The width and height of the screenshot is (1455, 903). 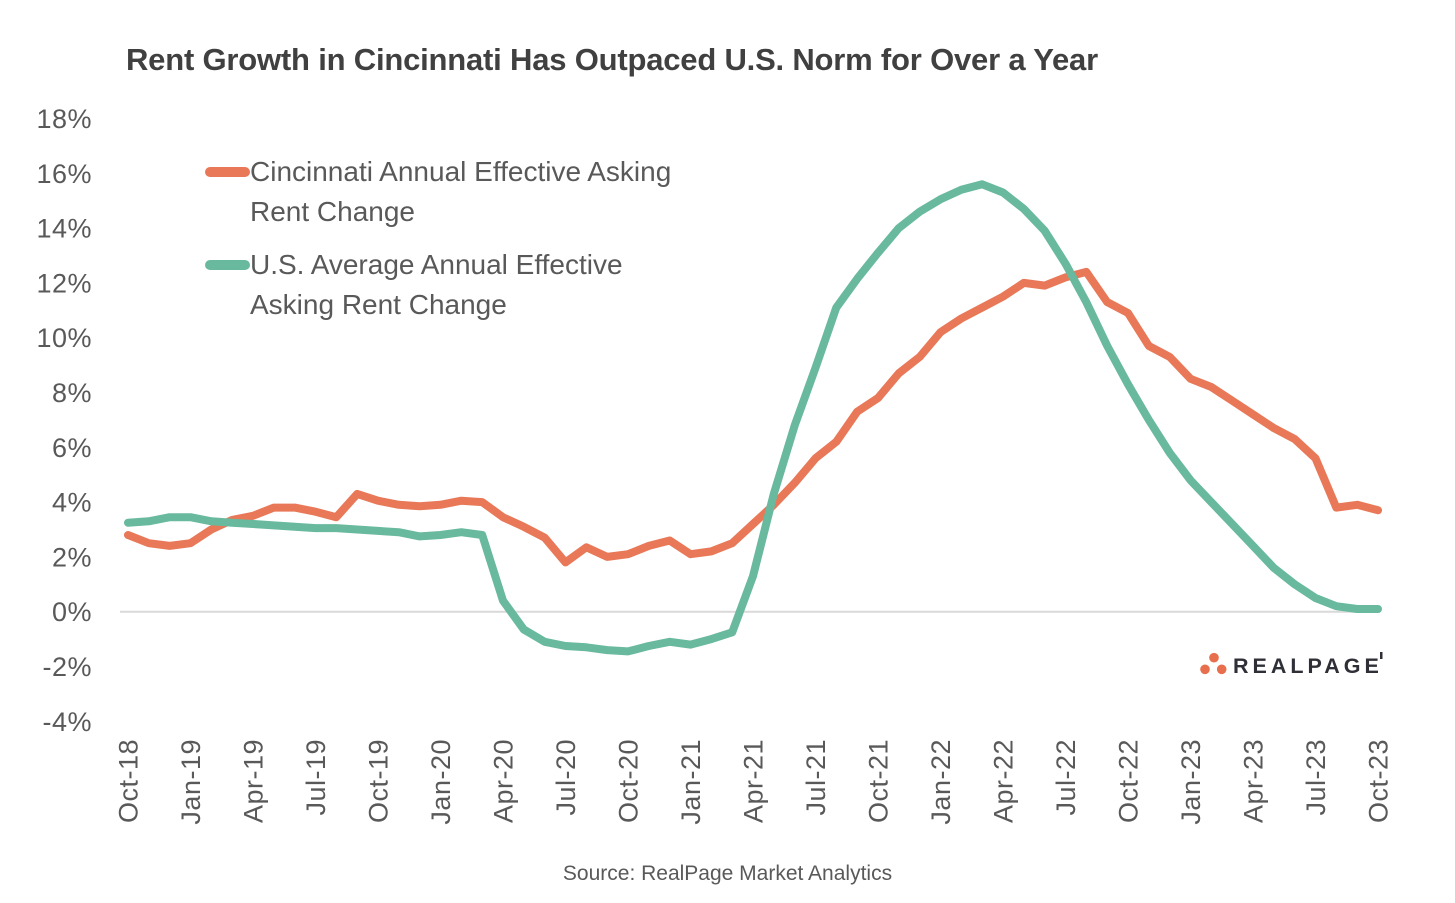 What do you see at coordinates (691, 782) in the screenshot?
I see `x-tick-label: Jan-21` at bounding box center [691, 782].